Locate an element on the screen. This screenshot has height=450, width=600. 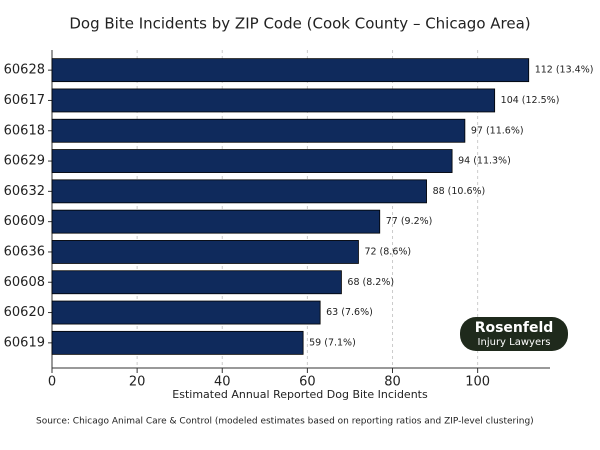
value-label: 97 (11.6%) is located at coordinates (497, 130).